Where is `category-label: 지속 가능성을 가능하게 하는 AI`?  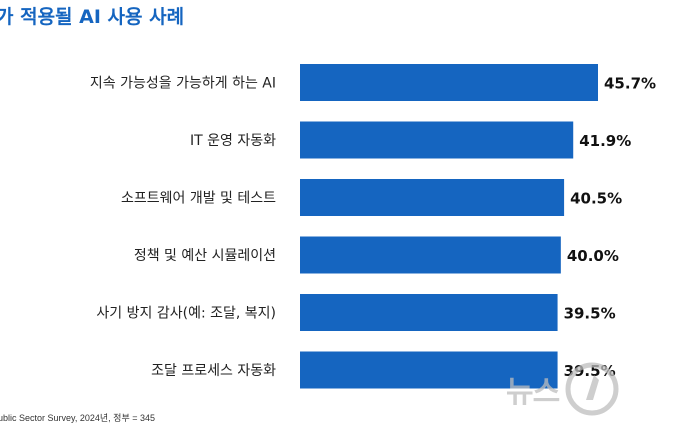
category-label: 지속 가능성을 가능하게 하는 AI is located at coordinates (183, 84).